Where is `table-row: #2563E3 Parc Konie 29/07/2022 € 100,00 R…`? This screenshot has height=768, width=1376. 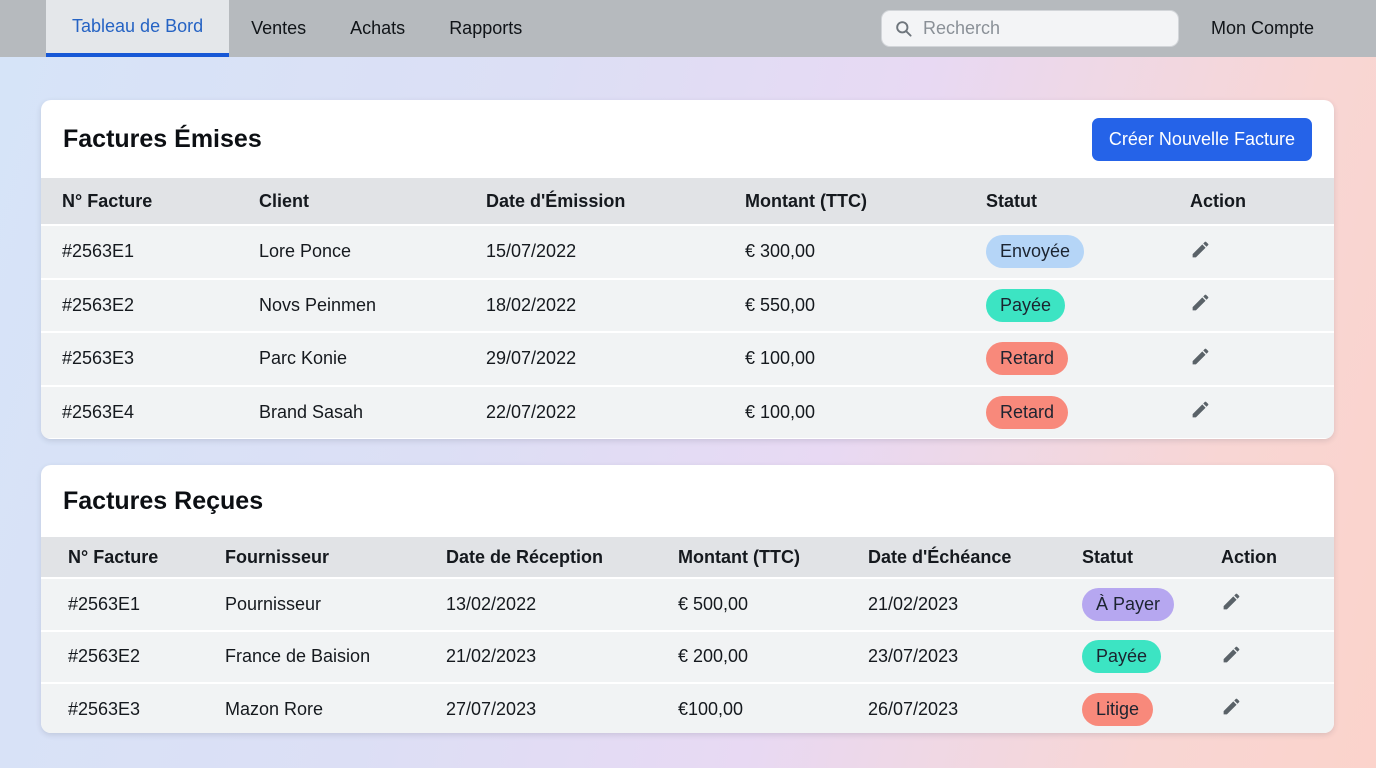
table-row: #2563E3 Parc Konie 29/07/2022 € 100,00 R… is located at coordinates (687, 358).